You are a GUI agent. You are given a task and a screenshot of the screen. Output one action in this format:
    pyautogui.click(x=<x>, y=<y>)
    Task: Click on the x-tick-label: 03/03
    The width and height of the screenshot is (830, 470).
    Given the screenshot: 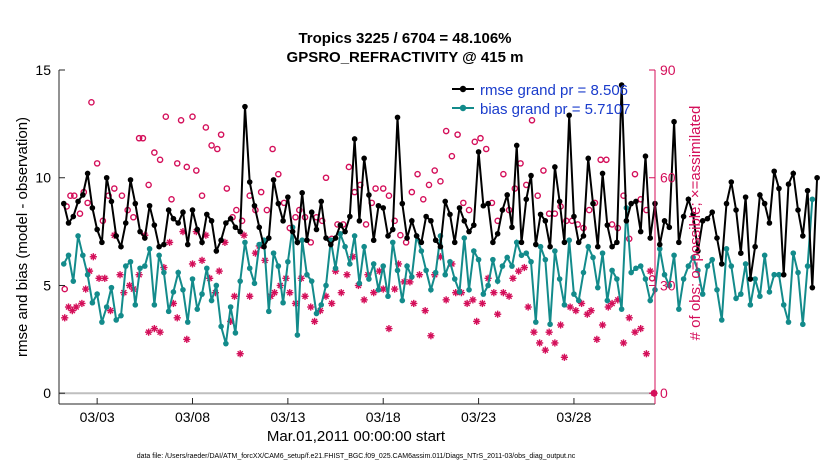 What is the action you would take?
    pyautogui.click(x=97, y=417)
    